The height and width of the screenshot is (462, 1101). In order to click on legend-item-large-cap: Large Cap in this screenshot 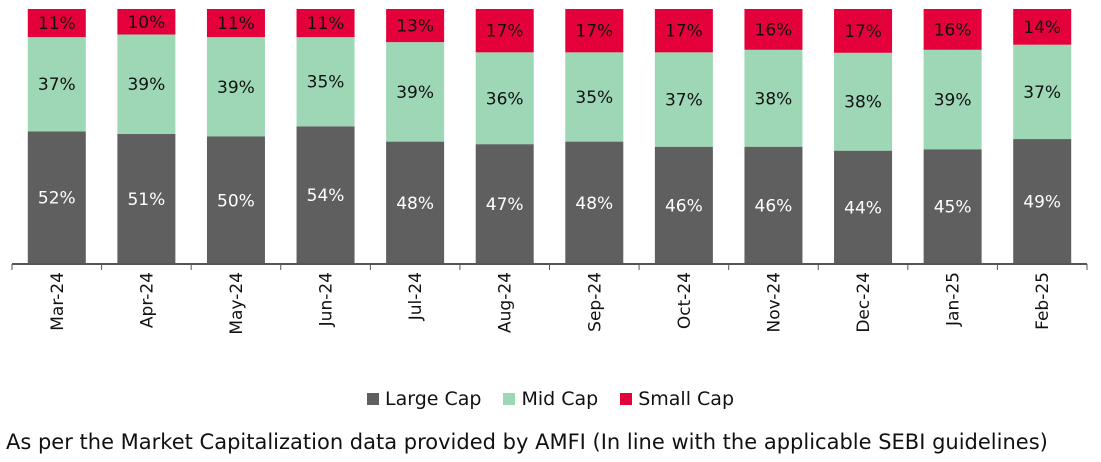, I will do `click(424, 399)`.